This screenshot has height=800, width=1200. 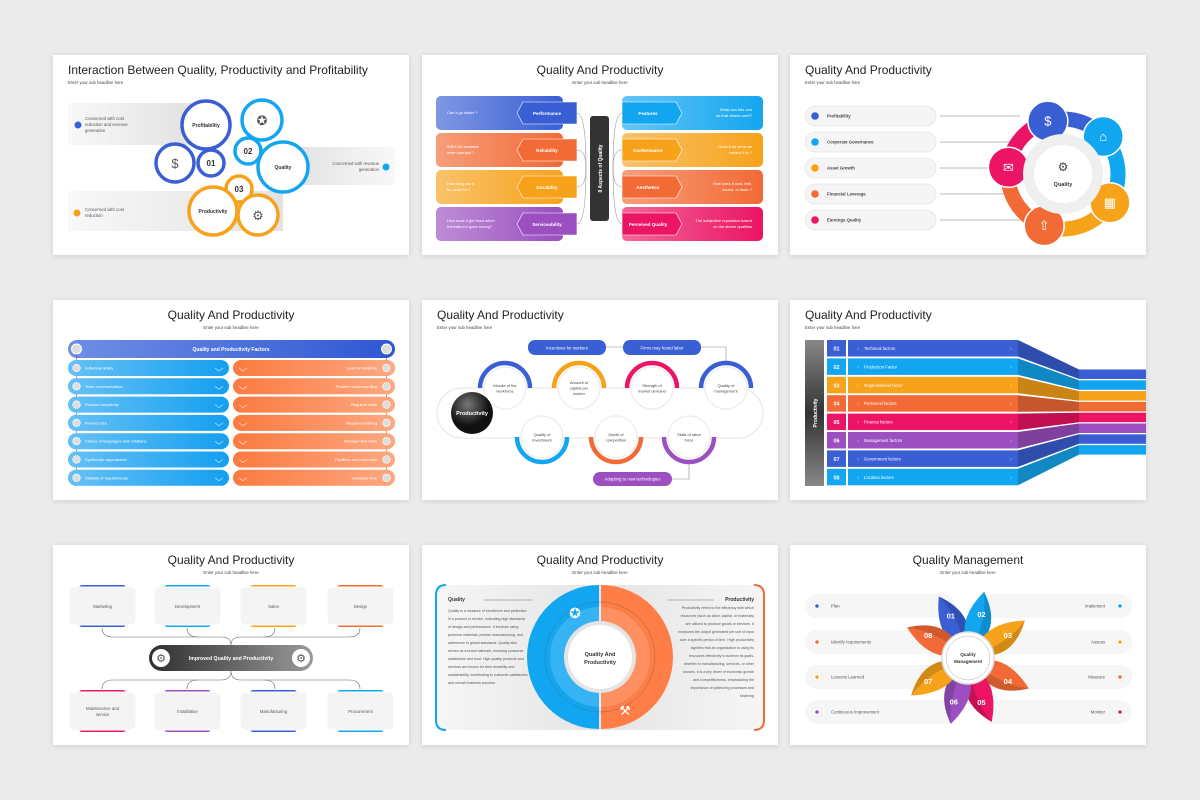 I want to click on list-item, so click(x=870, y=168).